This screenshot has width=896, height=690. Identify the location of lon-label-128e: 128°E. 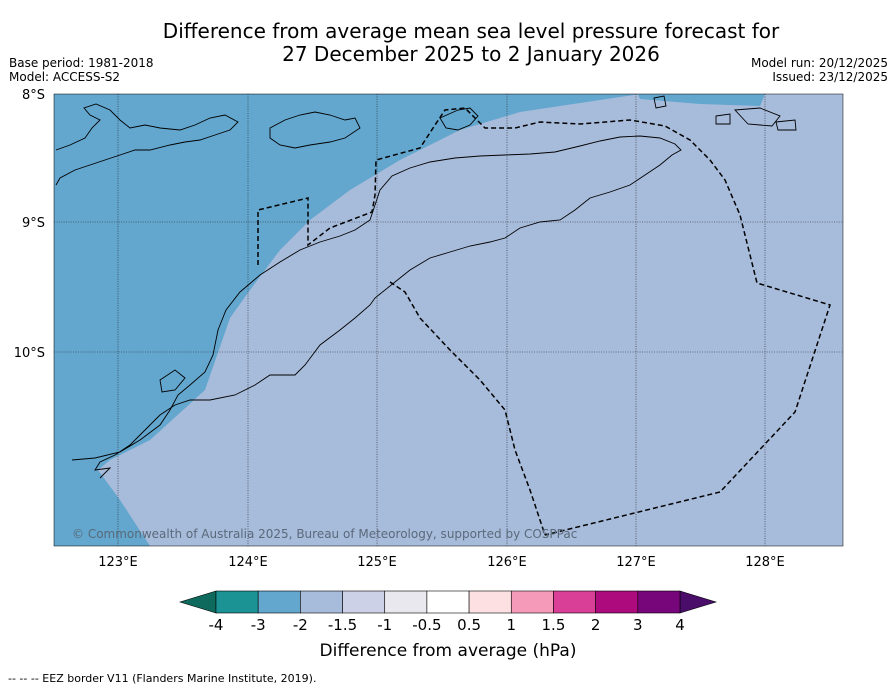
(765, 562).